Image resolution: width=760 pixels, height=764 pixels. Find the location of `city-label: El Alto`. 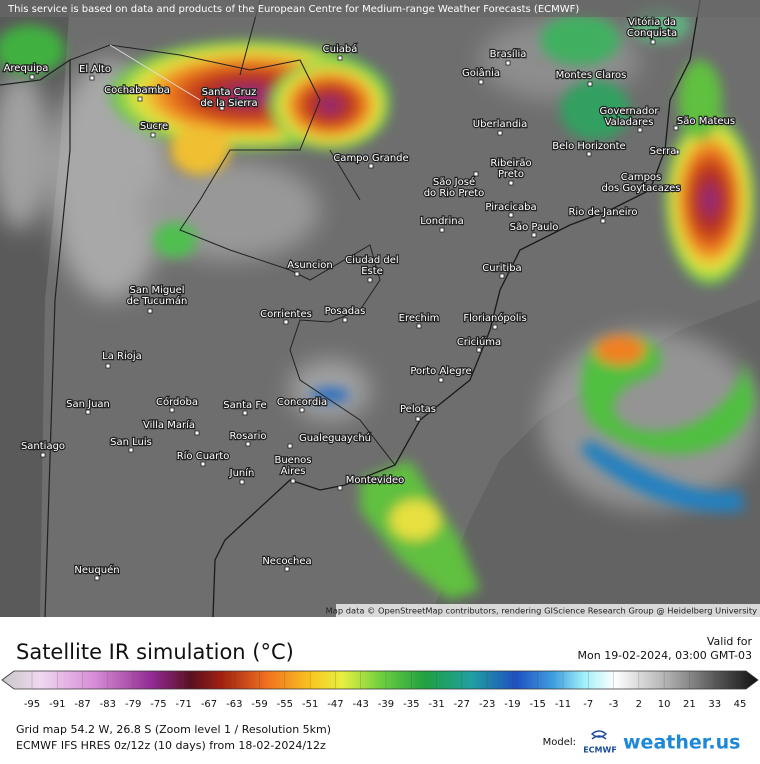

city-label: El Alto is located at coordinates (95, 69).